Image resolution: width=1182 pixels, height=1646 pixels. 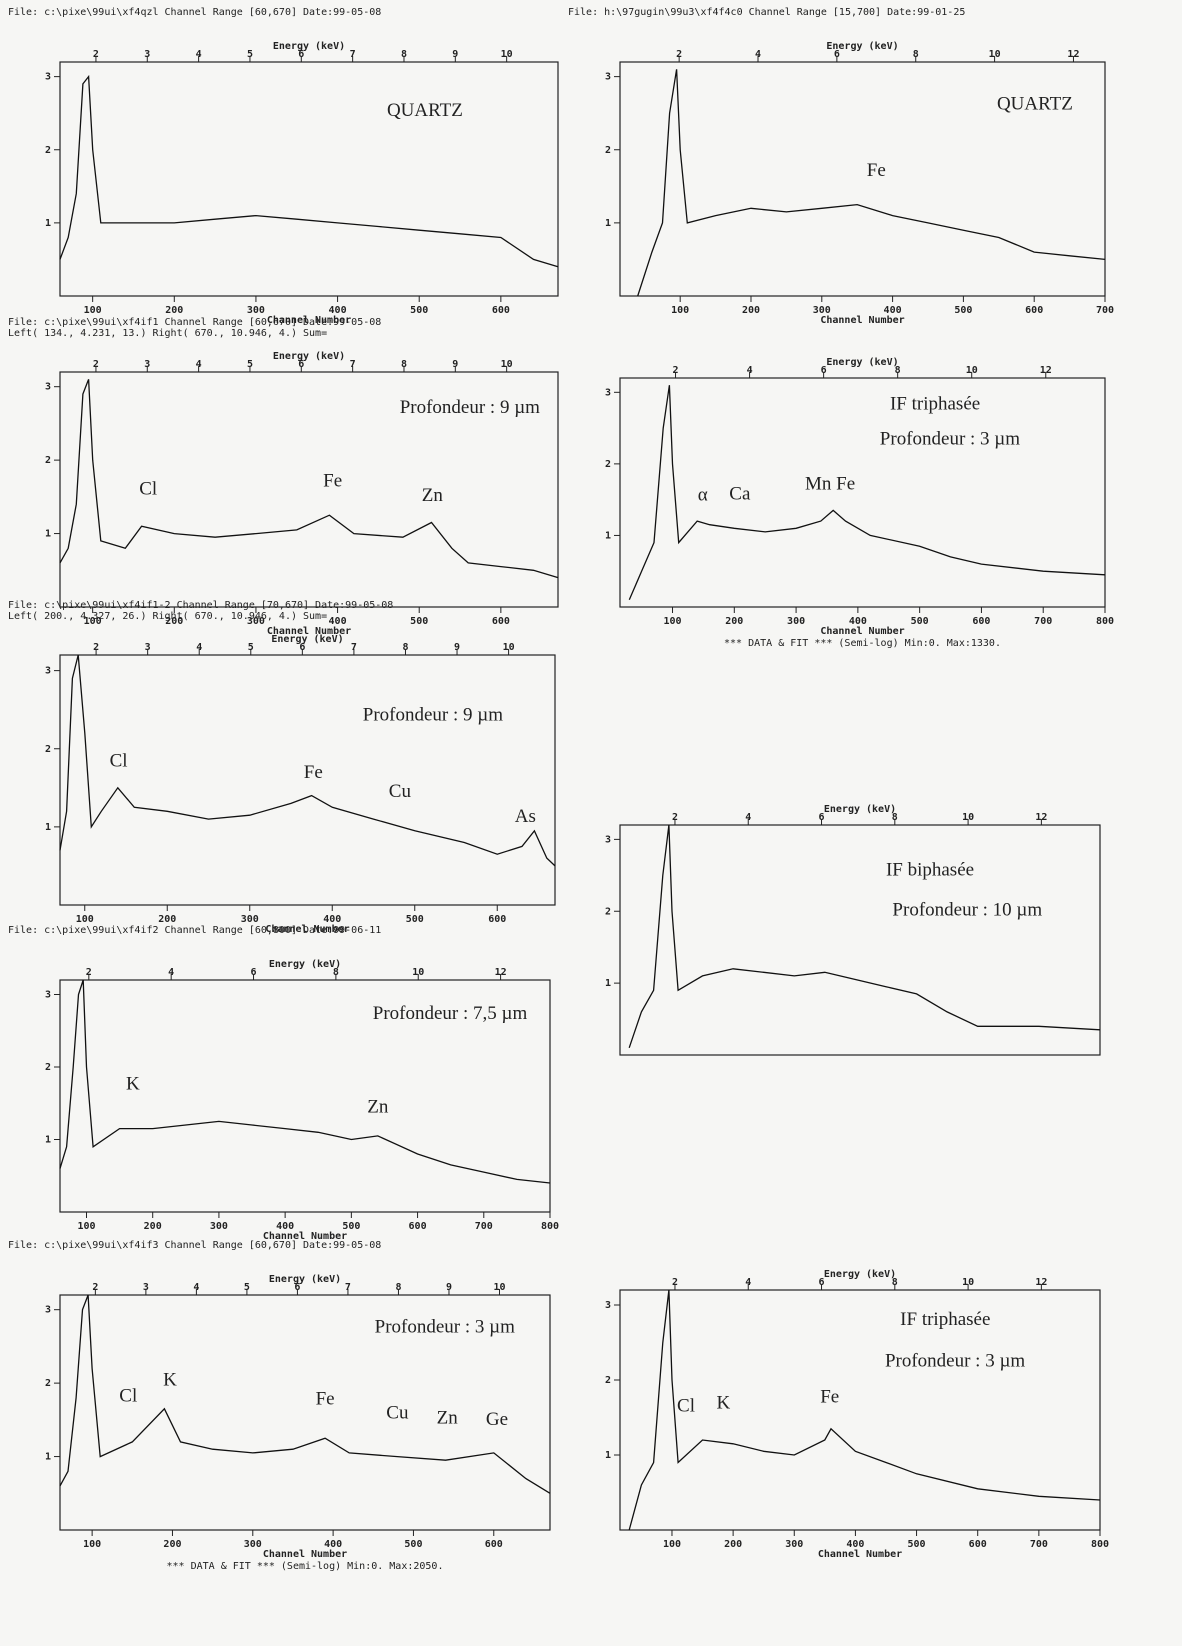 I want to click on peak-label: IF biphasée, so click(x=930, y=869).